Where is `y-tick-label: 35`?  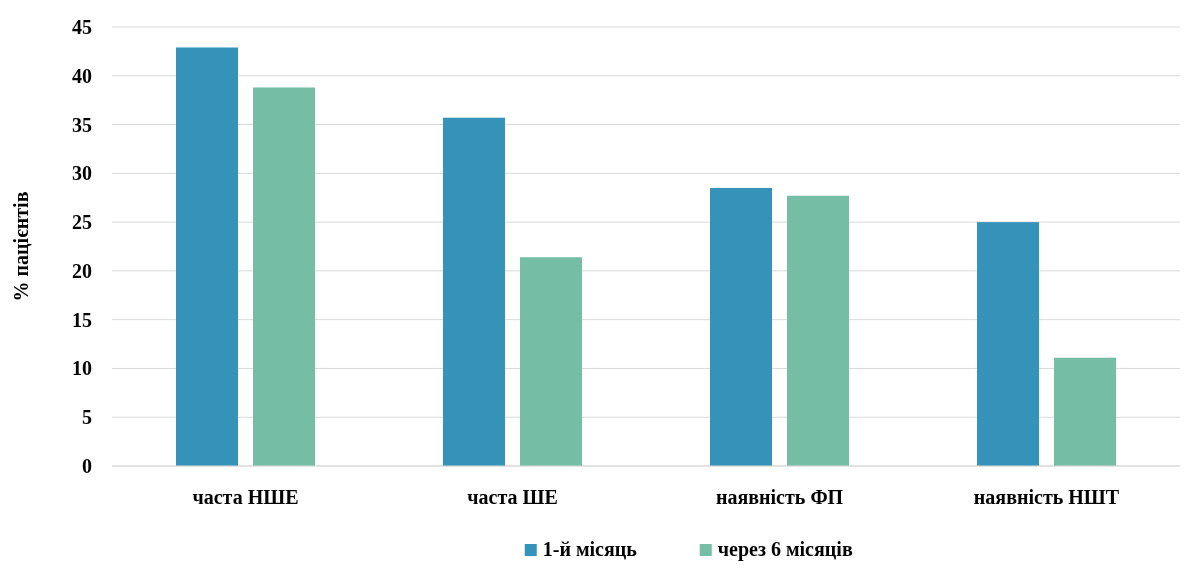
y-tick-label: 35 is located at coordinates (82, 124).